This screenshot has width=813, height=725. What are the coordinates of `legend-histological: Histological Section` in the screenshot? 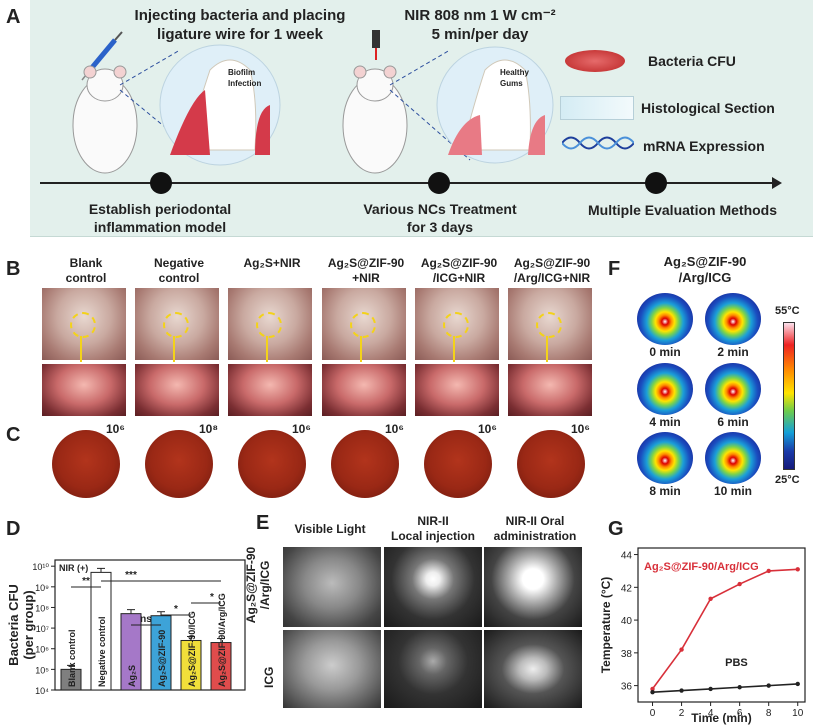 It's located at (708, 108).